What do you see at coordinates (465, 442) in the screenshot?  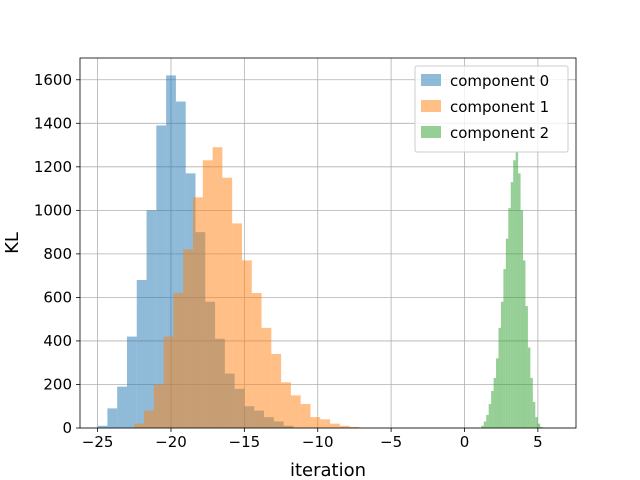 I see `x-tick-label: 0` at bounding box center [465, 442].